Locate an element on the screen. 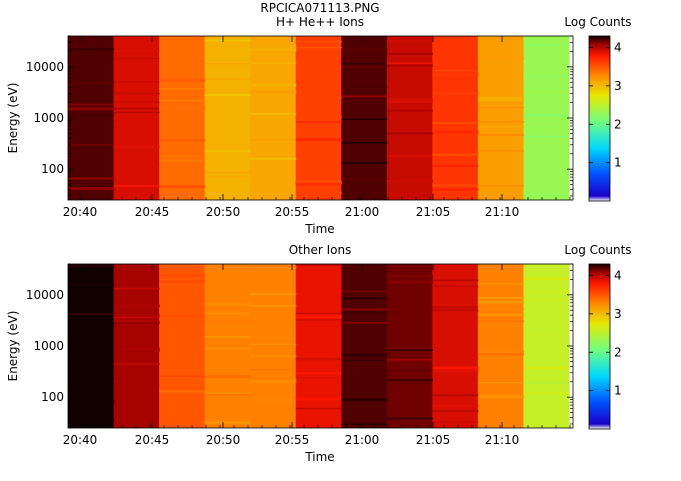  x-tick-label: 21:00 is located at coordinates (362, 440).